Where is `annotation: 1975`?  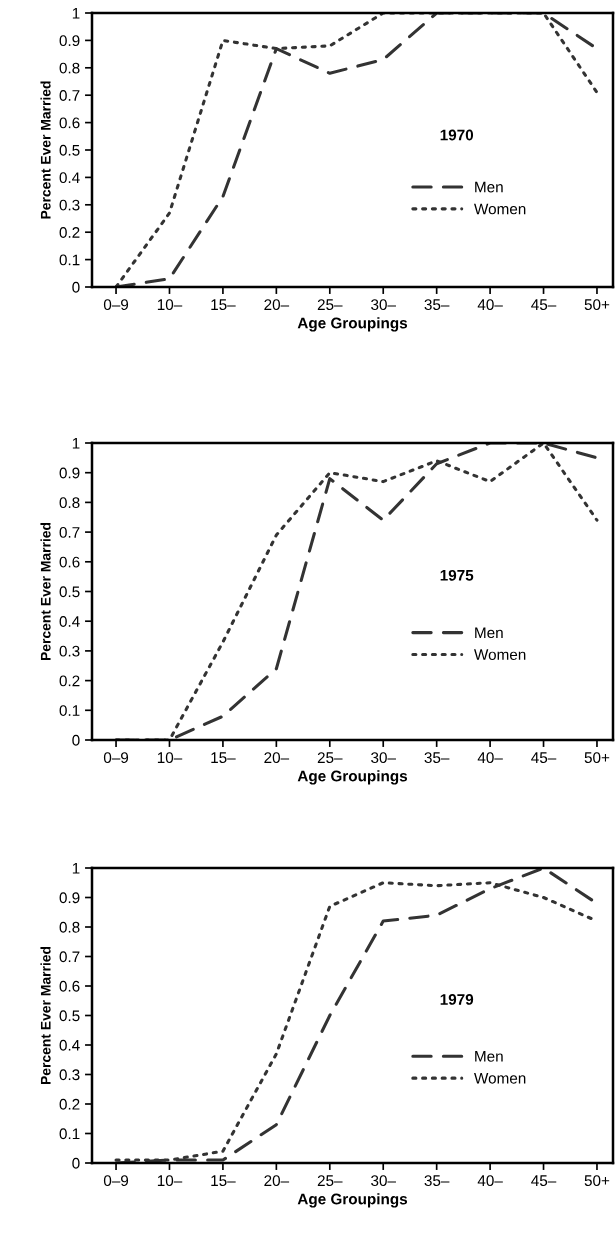 annotation: 1975 is located at coordinates (457, 575).